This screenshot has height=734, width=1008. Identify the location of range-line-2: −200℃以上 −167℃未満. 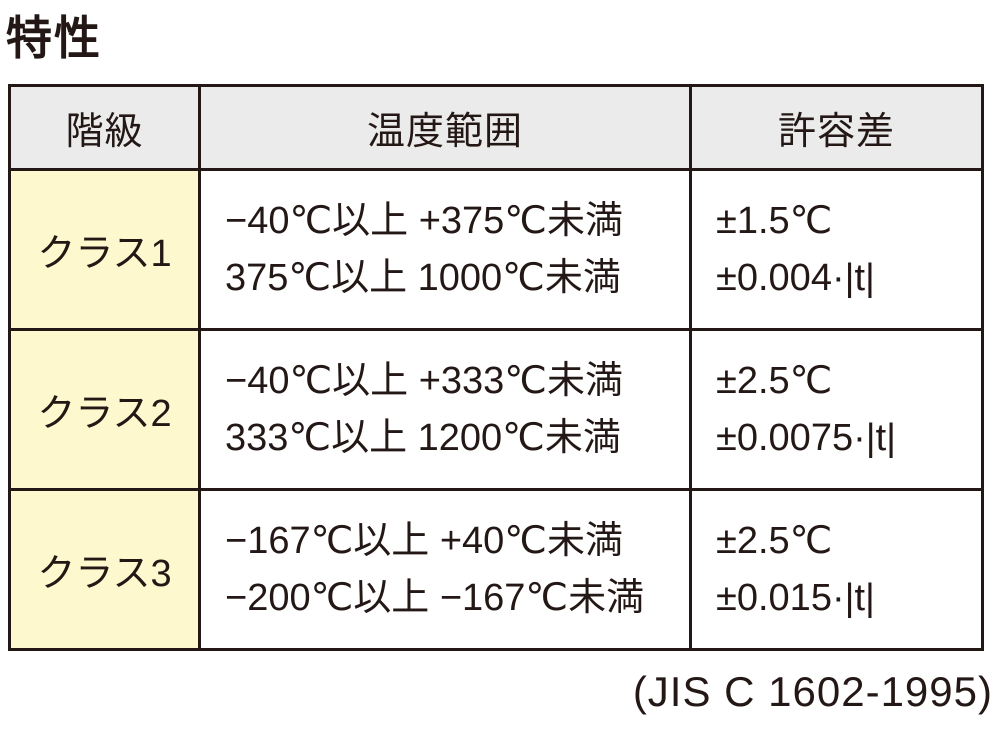
(435, 597).